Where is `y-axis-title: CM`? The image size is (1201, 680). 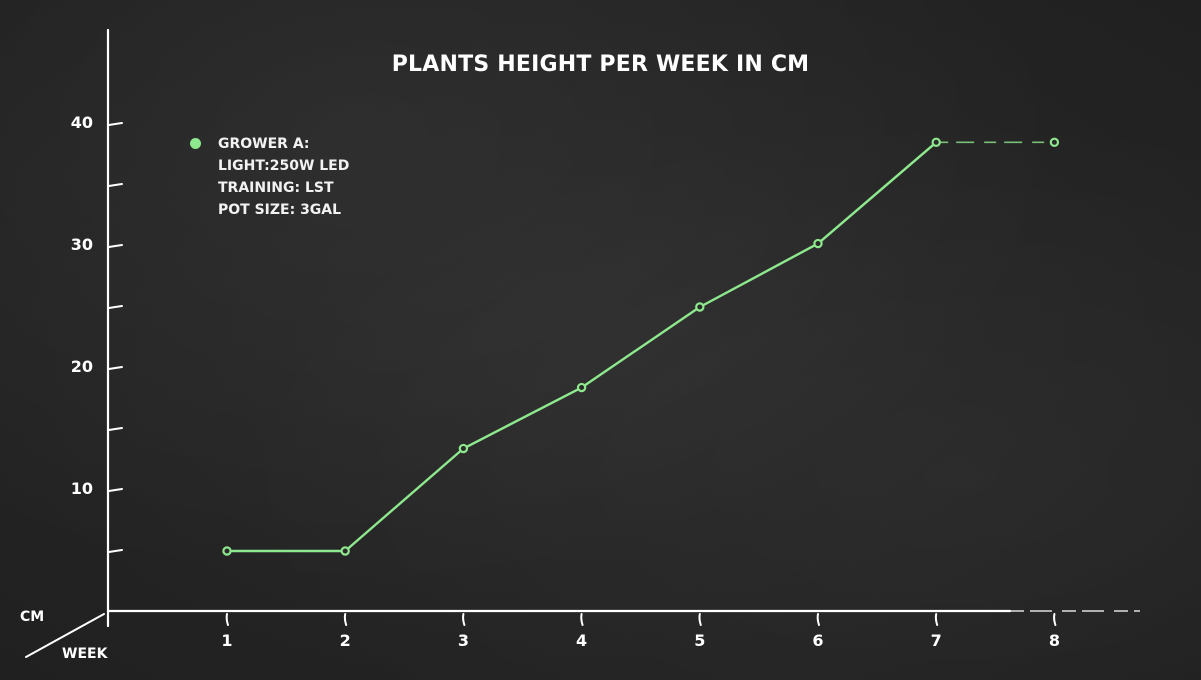 y-axis-title: CM is located at coordinates (32, 617).